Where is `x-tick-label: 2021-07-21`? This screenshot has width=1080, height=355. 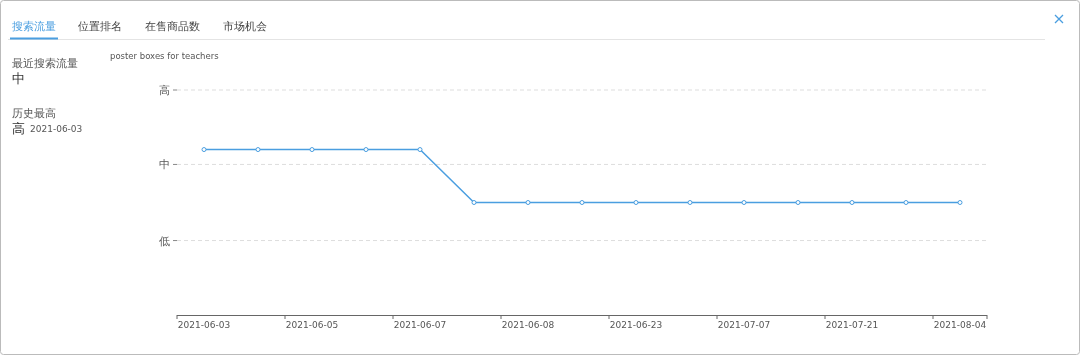 x-tick-label: 2021-07-21 is located at coordinates (852, 325).